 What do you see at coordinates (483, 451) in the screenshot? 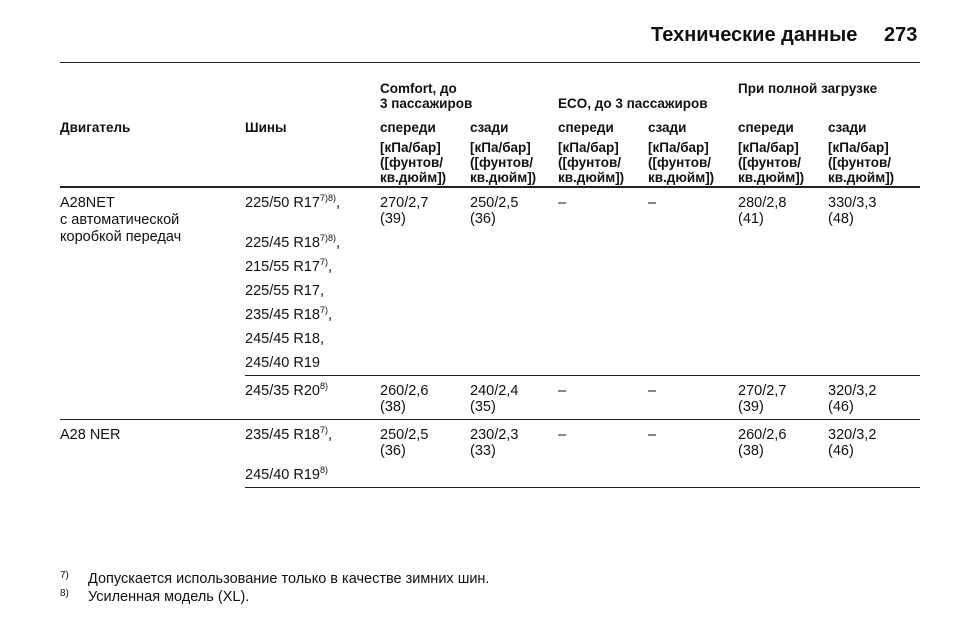
I see `pressure-value: (33)` at bounding box center [483, 451].